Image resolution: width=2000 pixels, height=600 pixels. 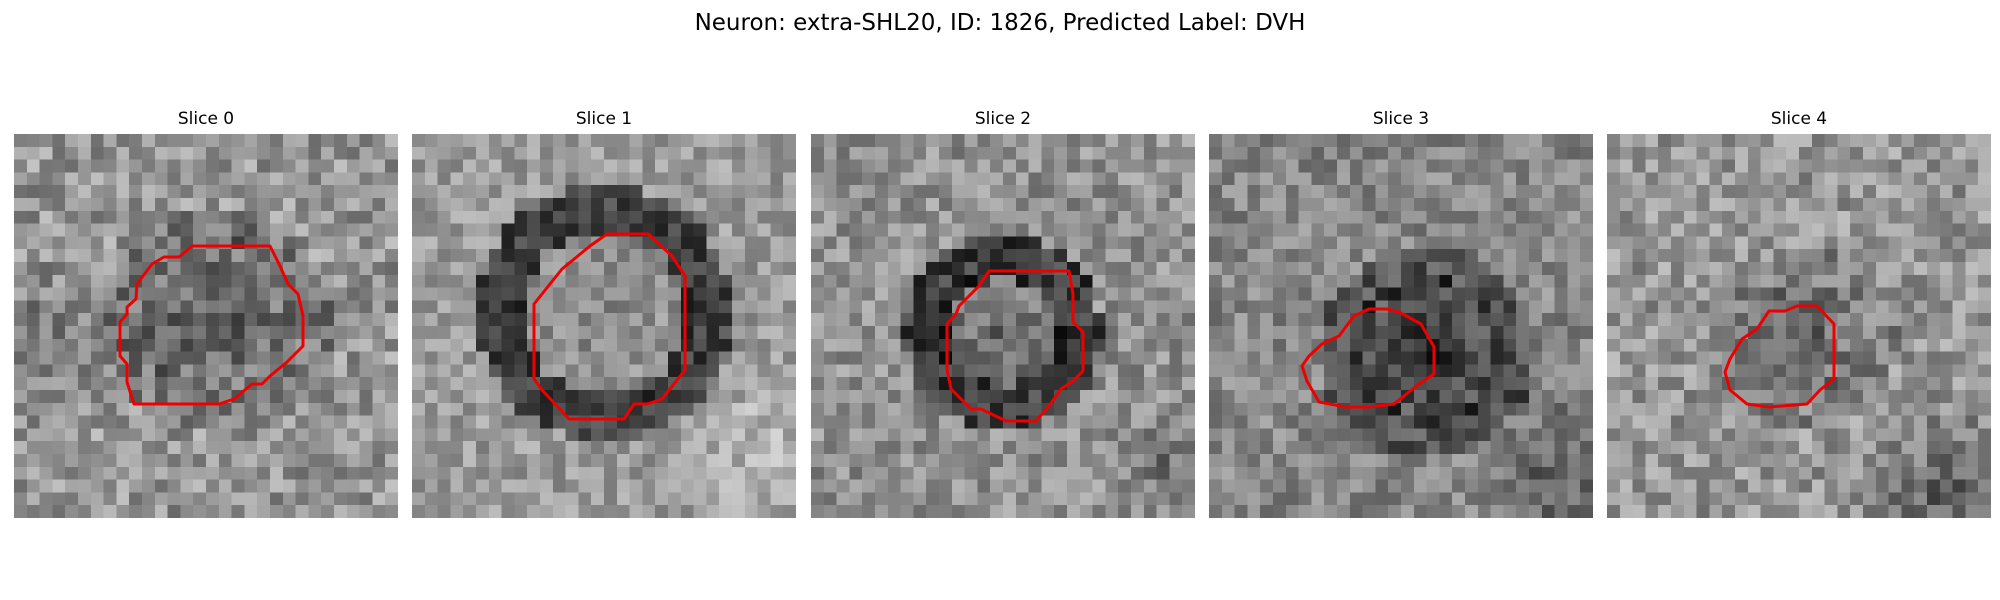 What do you see at coordinates (604, 119) in the screenshot?
I see `slice-title: Slice 1` at bounding box center [604, 119].